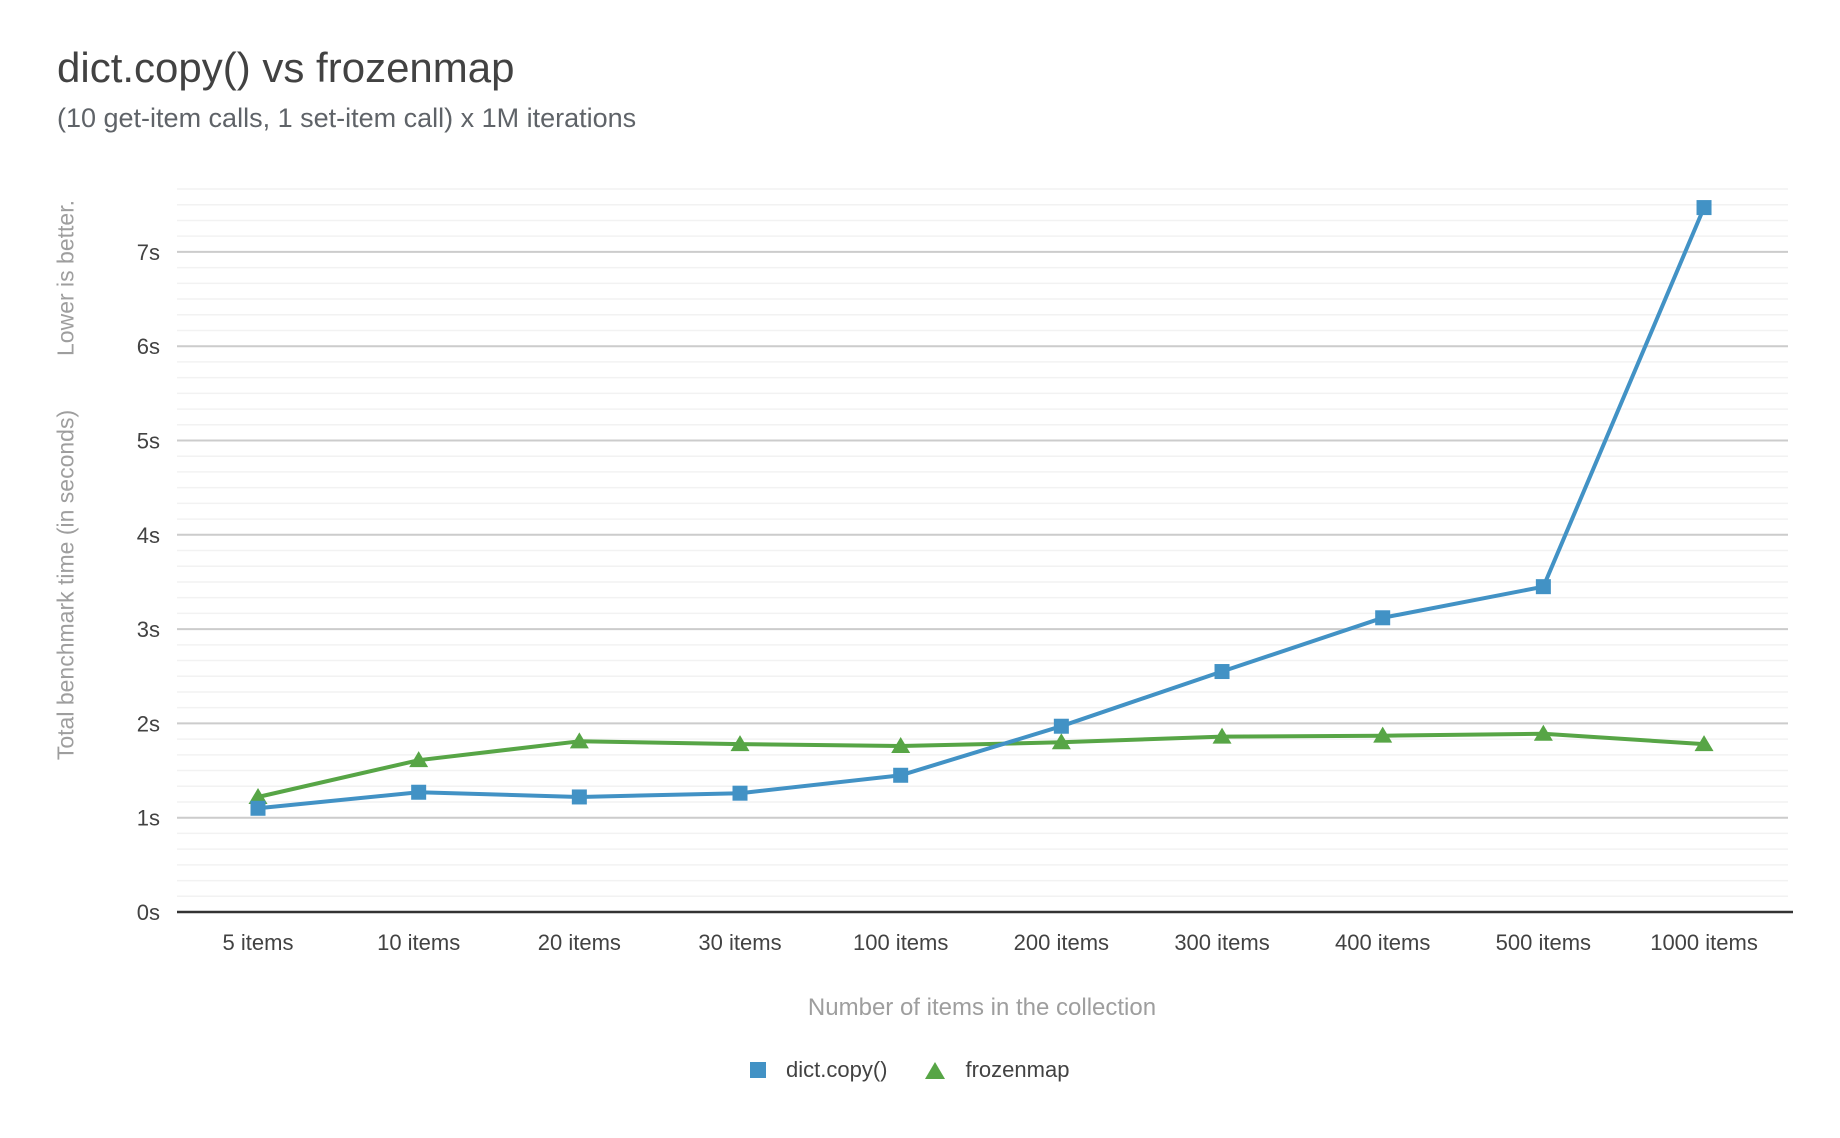 Image resolution: width=1840 pixels, height=1138 pixels. Describe the element at coordinates (148, 346) in the screenshot. I see `y-tick-label: 6s` at that location.